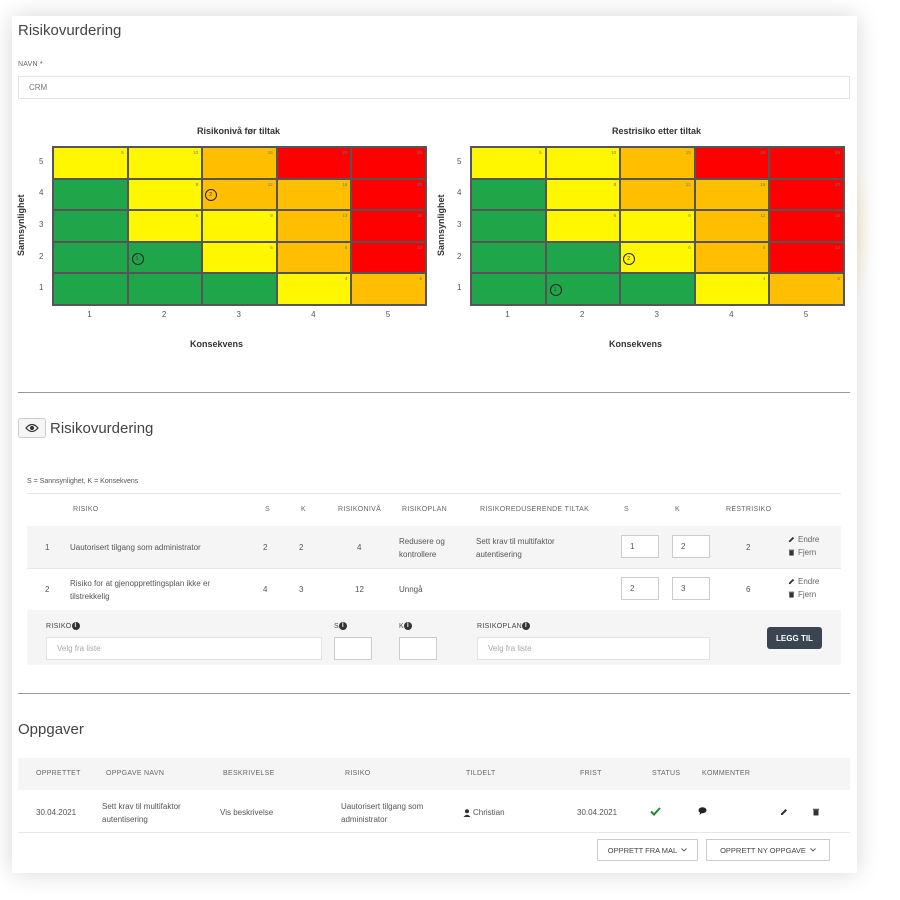 The image size is (900, 900). What do you see at coordinates (507, 314) in the screenshot?
I see `x-tick-label: 1` at bounding box center [507, 314].